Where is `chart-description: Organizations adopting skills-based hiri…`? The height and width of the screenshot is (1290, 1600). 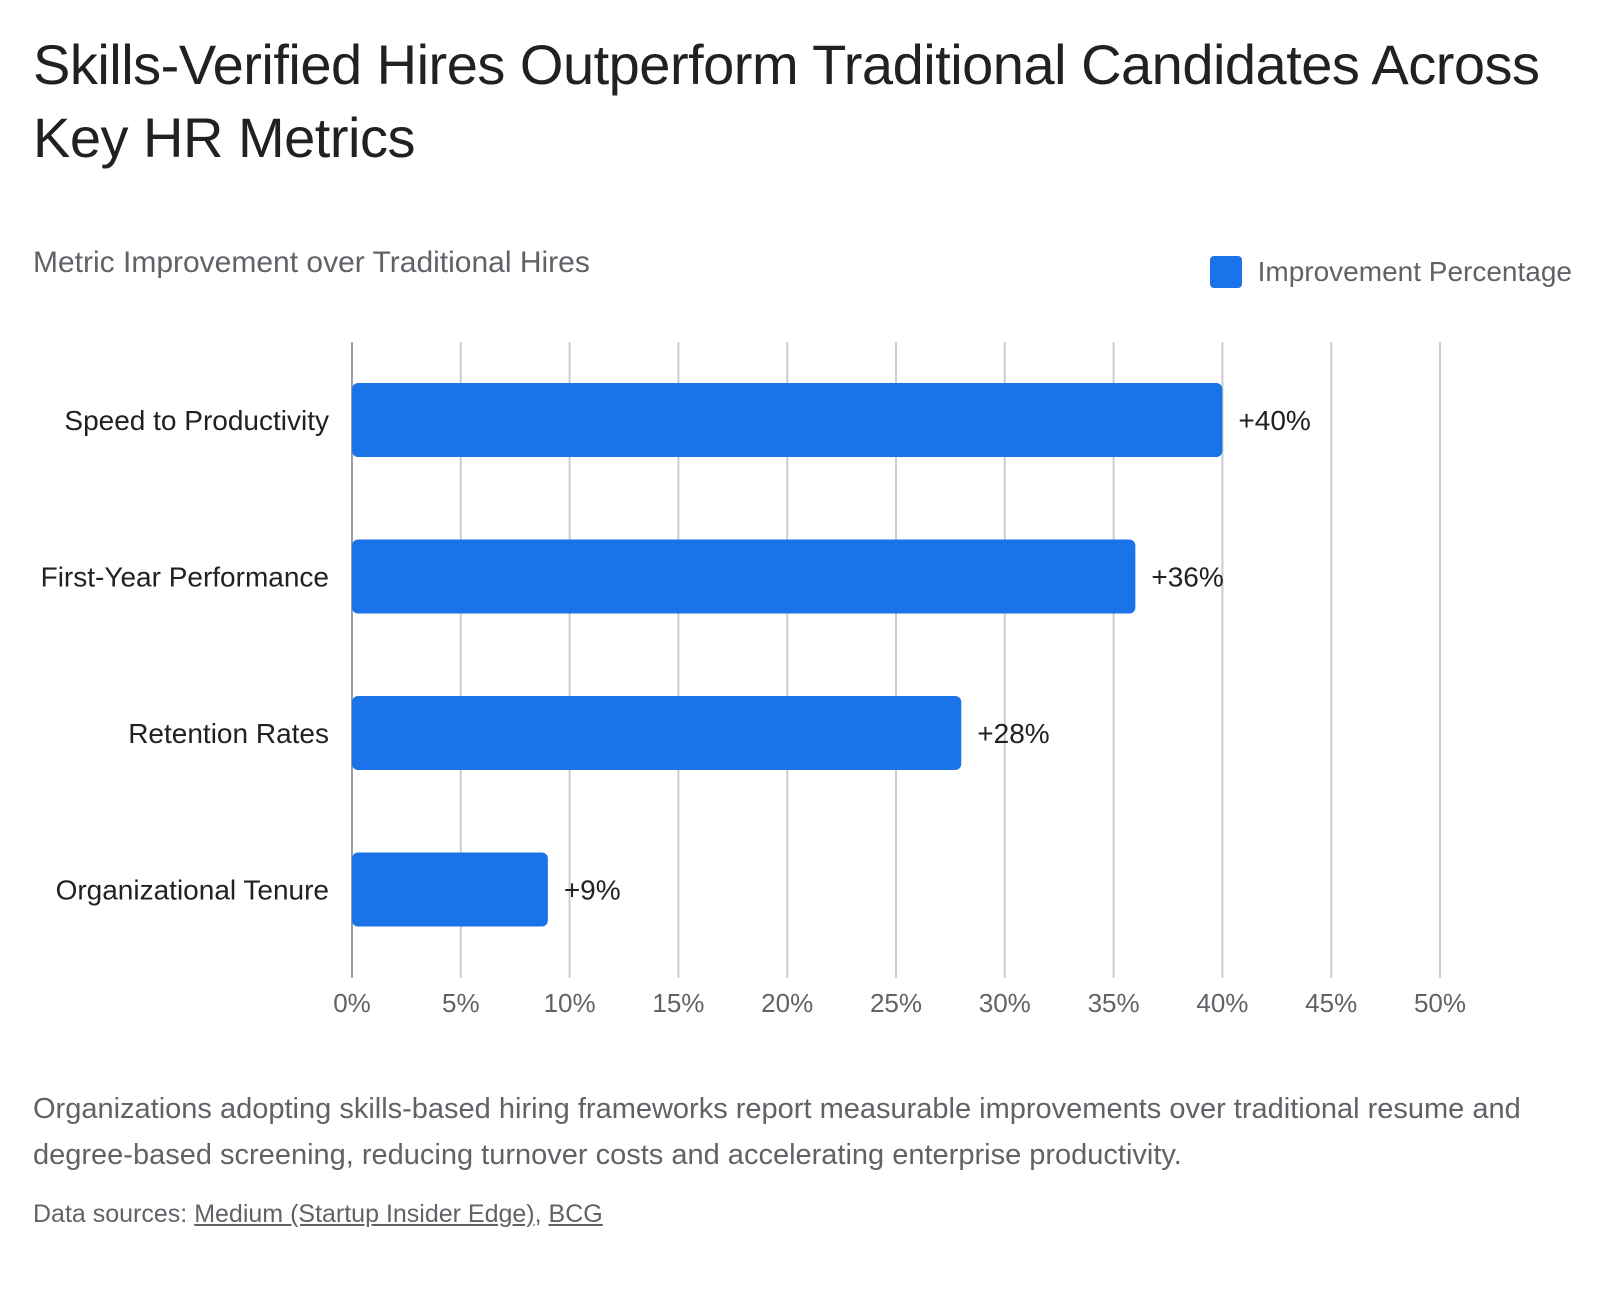 chart-description: Organizations adopting skills-based hiri… is located at coordinates (777, 1132).